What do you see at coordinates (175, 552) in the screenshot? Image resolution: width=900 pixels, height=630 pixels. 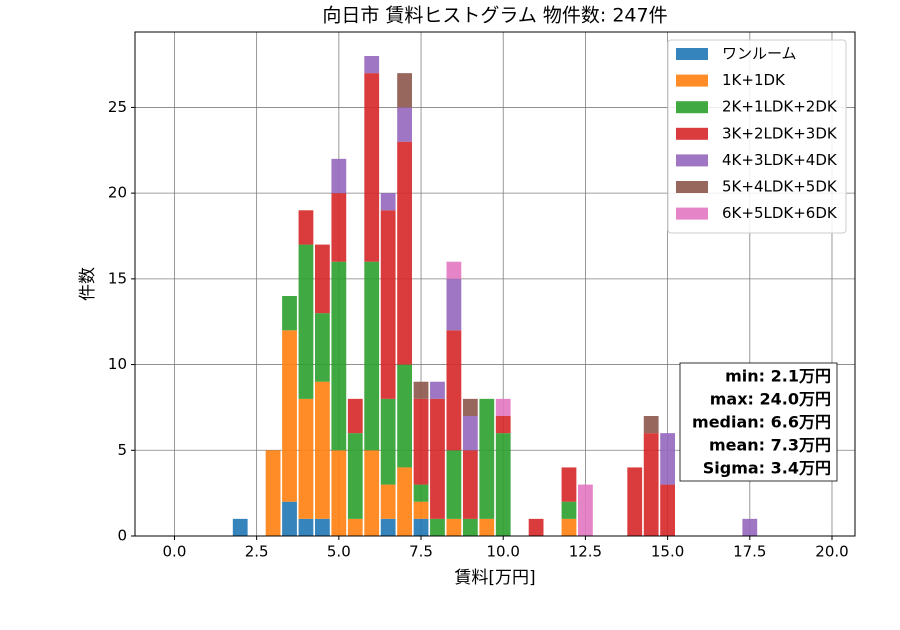 I see `x-tick-label: 0.0` at bounding box center [175, 552].